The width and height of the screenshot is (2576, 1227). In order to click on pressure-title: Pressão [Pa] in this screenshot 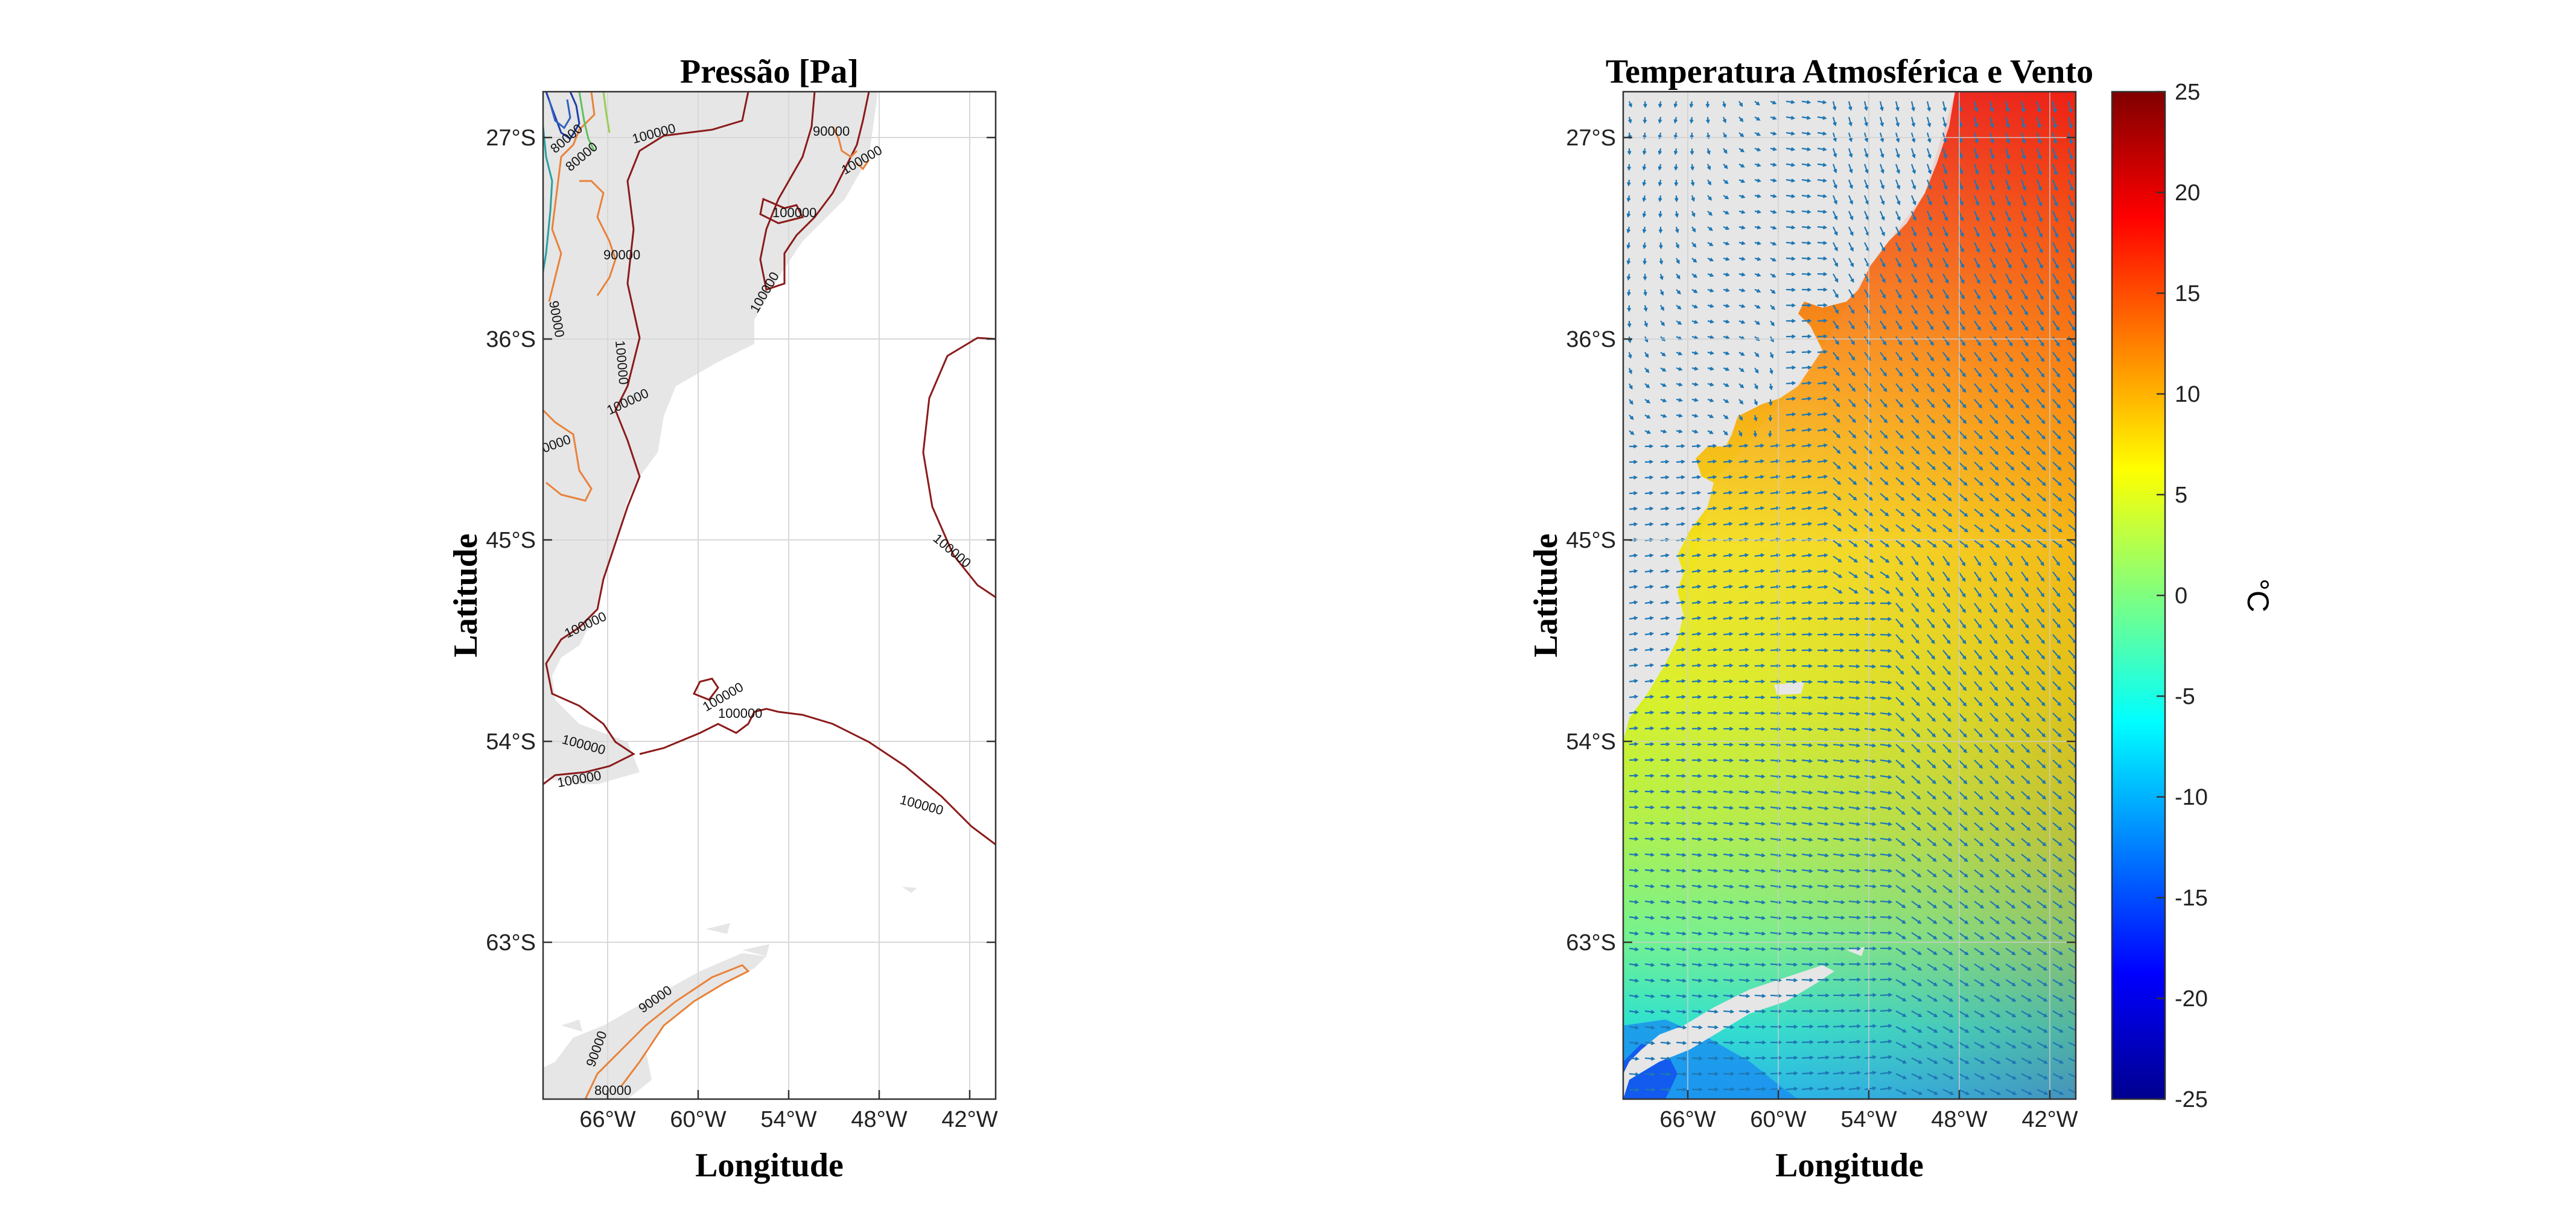, I will do `click(769, 71)`.